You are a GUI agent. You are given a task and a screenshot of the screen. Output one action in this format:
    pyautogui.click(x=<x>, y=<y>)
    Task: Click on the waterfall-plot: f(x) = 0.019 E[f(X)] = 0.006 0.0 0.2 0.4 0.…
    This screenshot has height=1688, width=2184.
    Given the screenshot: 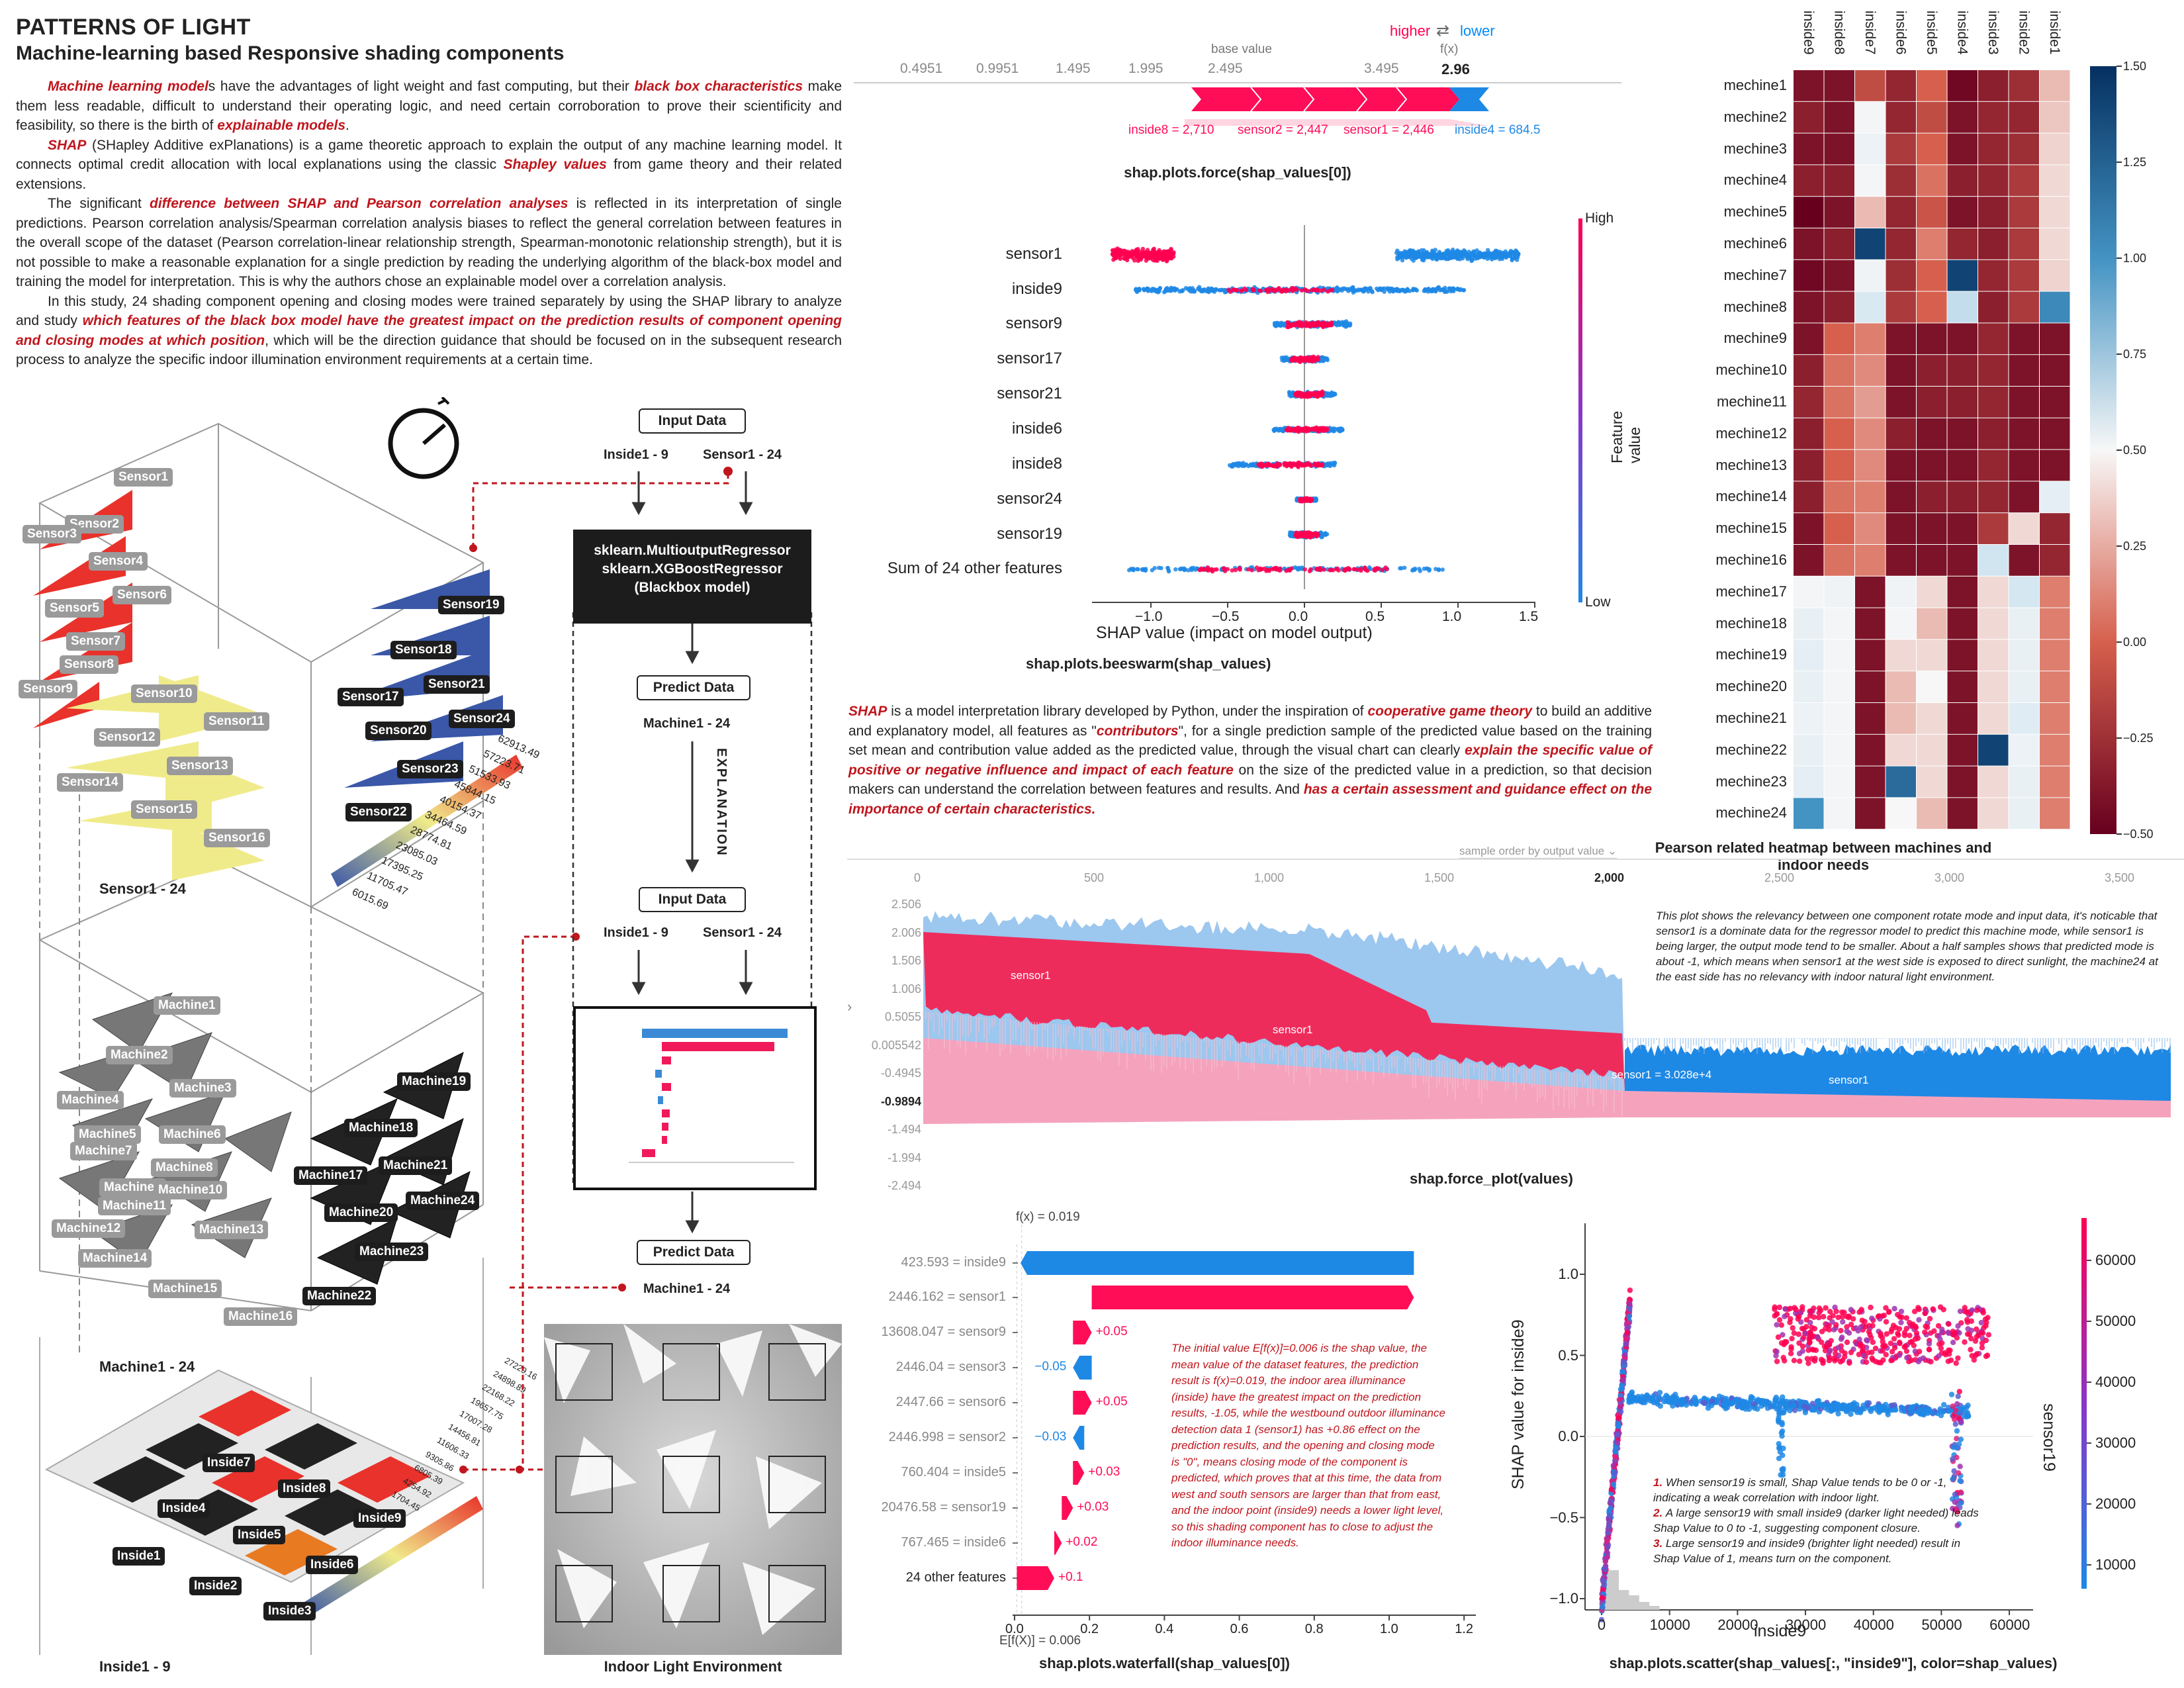 What is the action you would take?
    pyautogui.click(x=1161, y=1443)
    